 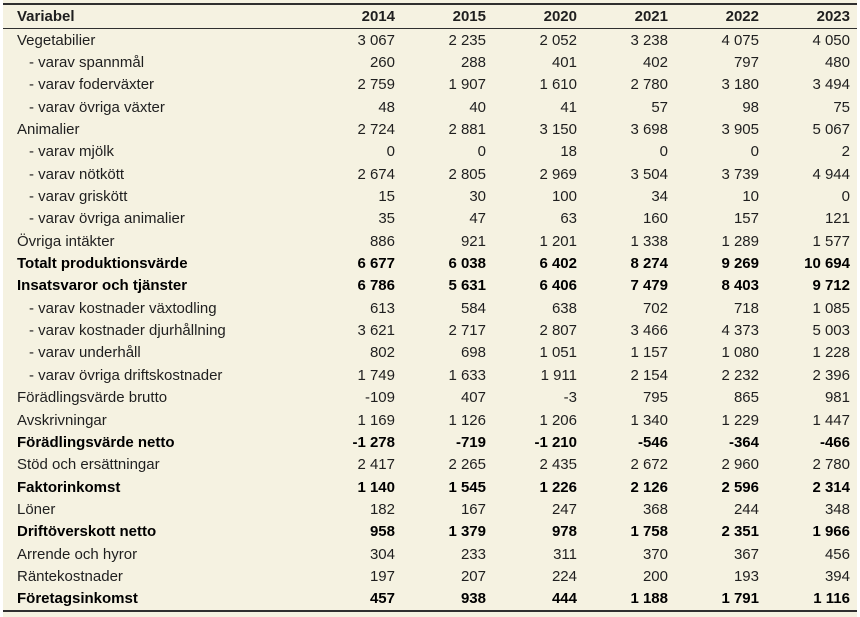 What do you see at coordinates (837, 554) in the screenshot?
I see `cell-value: 456` at bounding box center [837, 554].